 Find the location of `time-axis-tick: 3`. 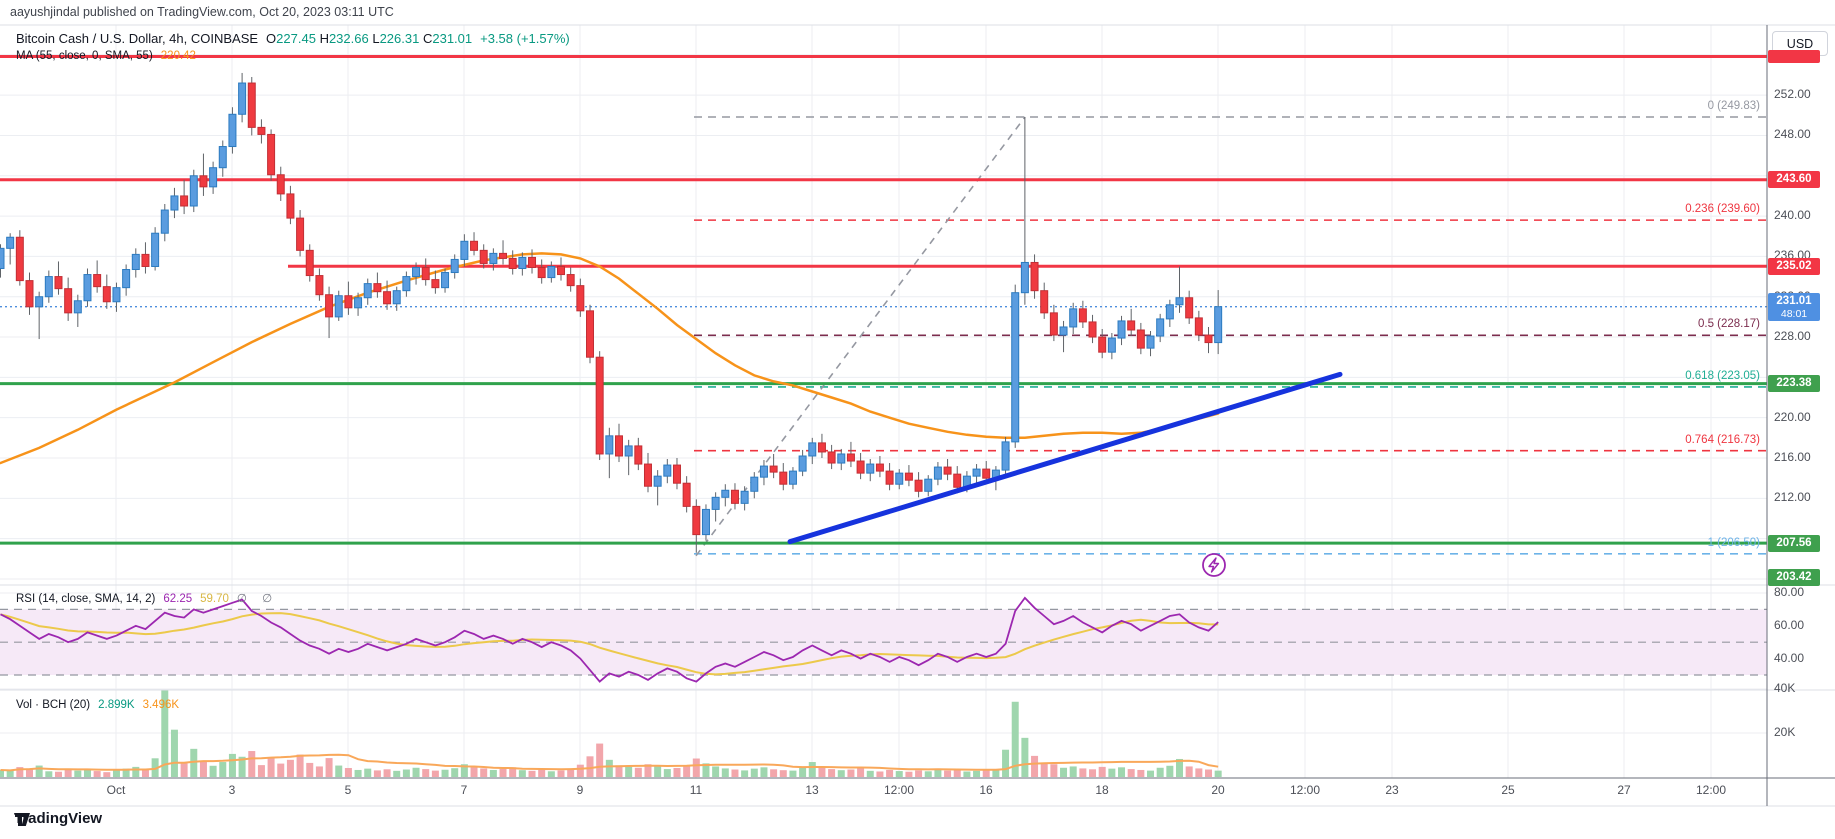

time-axis-tick: 3 is located at coordinates (232, 790).